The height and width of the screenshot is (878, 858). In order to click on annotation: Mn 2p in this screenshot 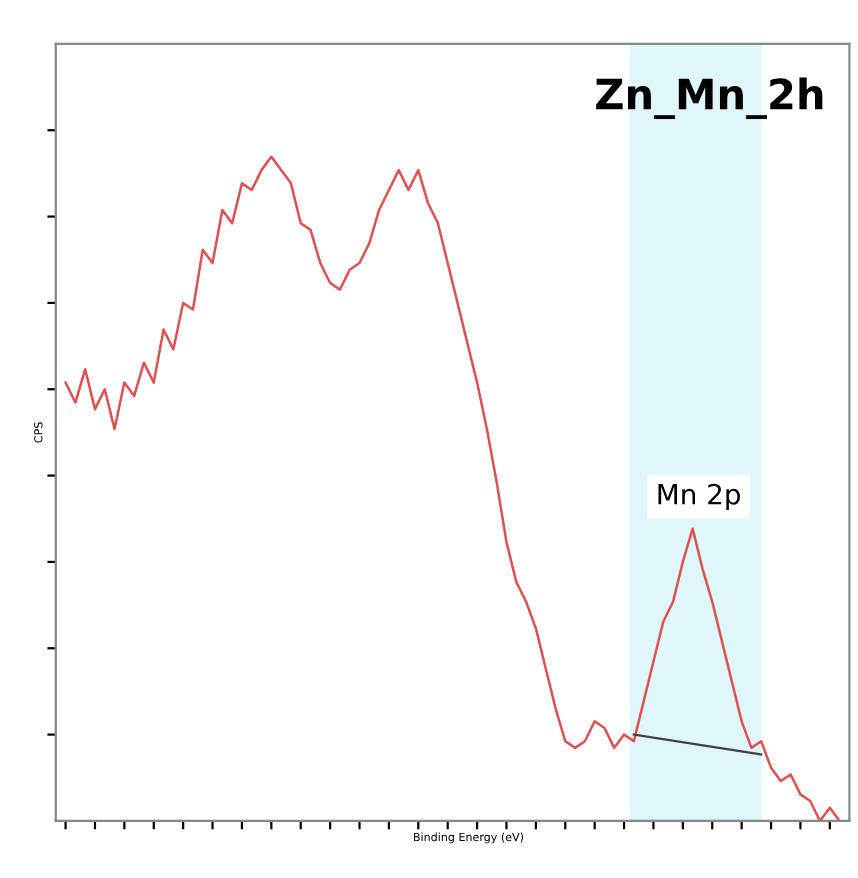, I will do `click(699, 497)`.